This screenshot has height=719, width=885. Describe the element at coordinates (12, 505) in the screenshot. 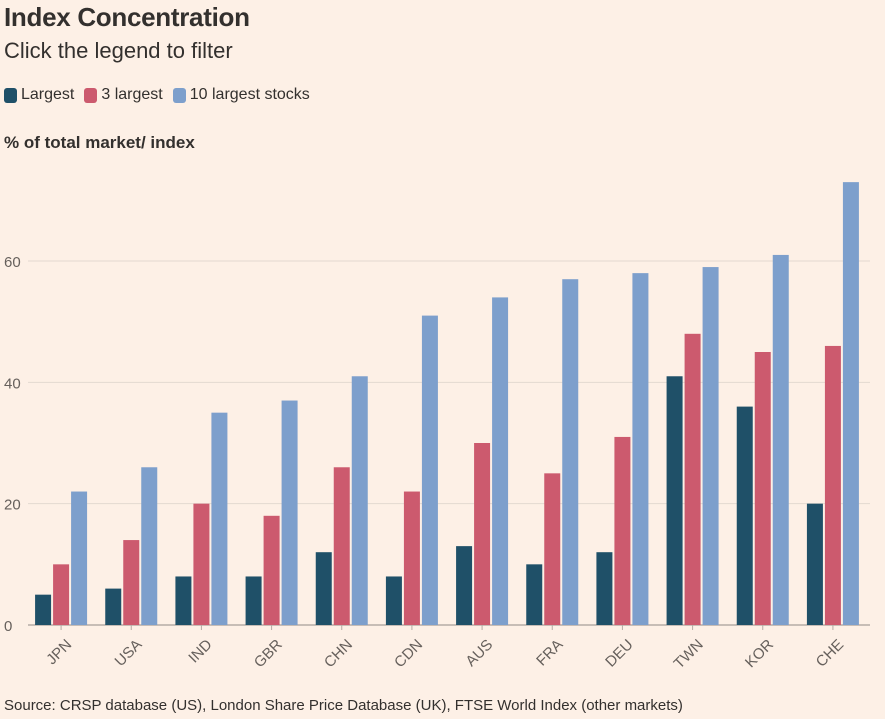

I see `y-tick-label-20: 20` at that location.